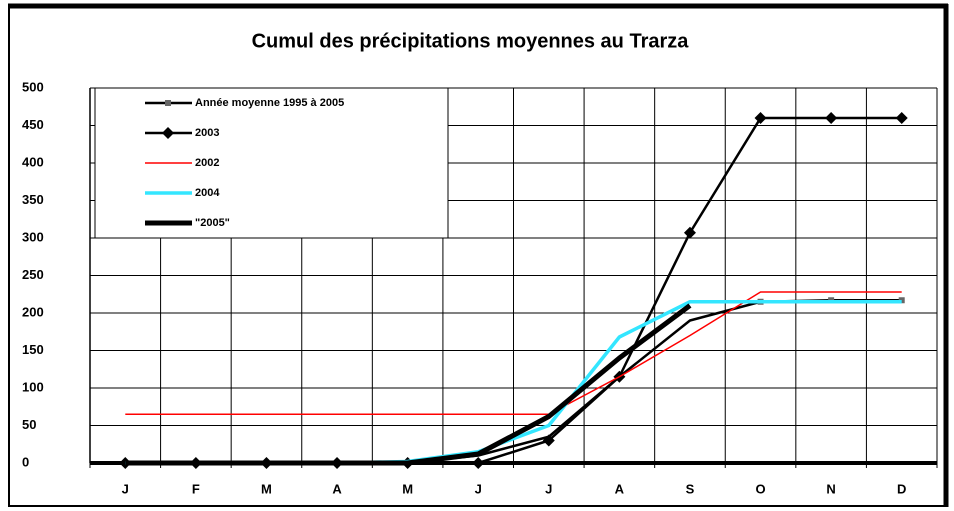  Describe the element at coordinates (690, 488) in the screenshot. I see `x-tick-label: S` at that location.